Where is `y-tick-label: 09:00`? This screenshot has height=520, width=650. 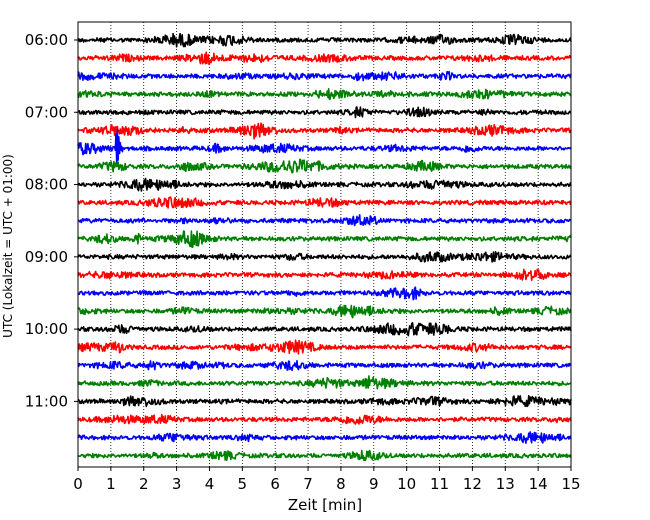 y-tick-label: 09:00 is located at coordinates (46, 257).